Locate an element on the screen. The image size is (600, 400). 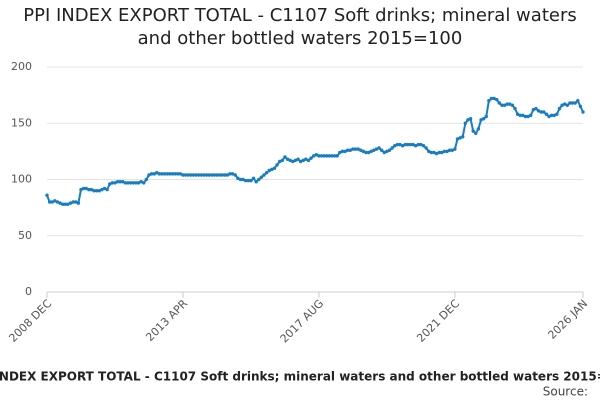
x-tick-label: 2026 JAN is located at coordinates (567, 319).